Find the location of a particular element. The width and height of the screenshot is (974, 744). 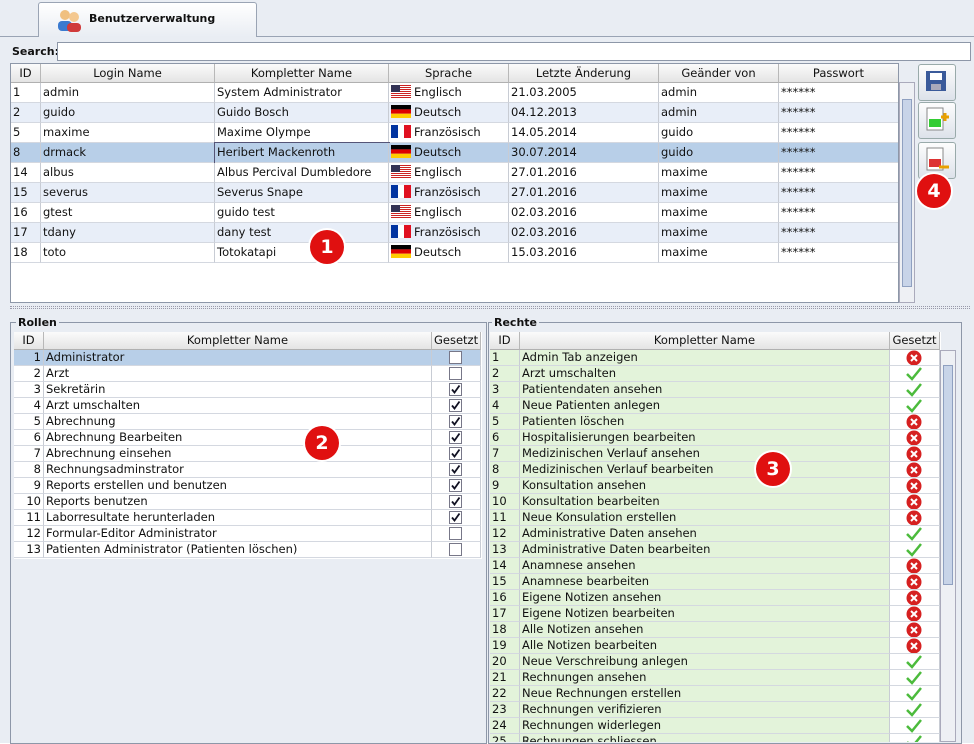

column-header: ID is located at coordinates (29, 341).